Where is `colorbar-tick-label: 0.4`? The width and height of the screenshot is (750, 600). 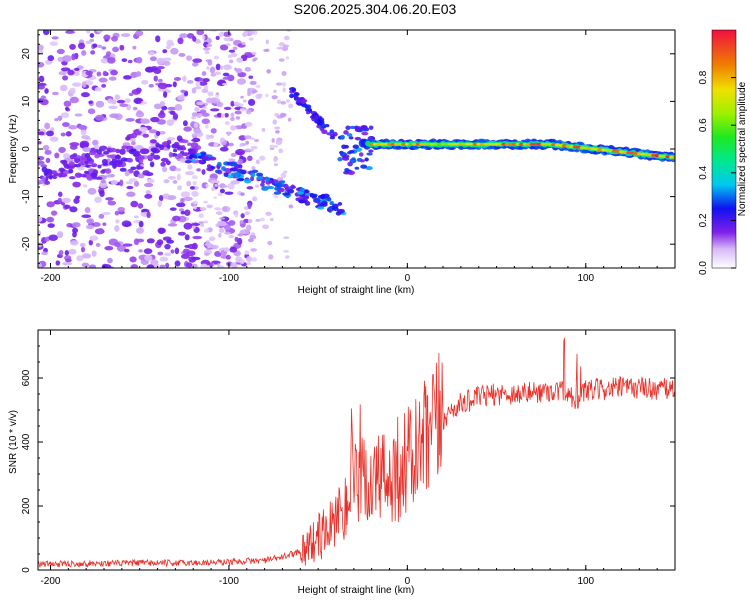
colorbar-tick-label: 0.4 is located at coordinates (703, 172).